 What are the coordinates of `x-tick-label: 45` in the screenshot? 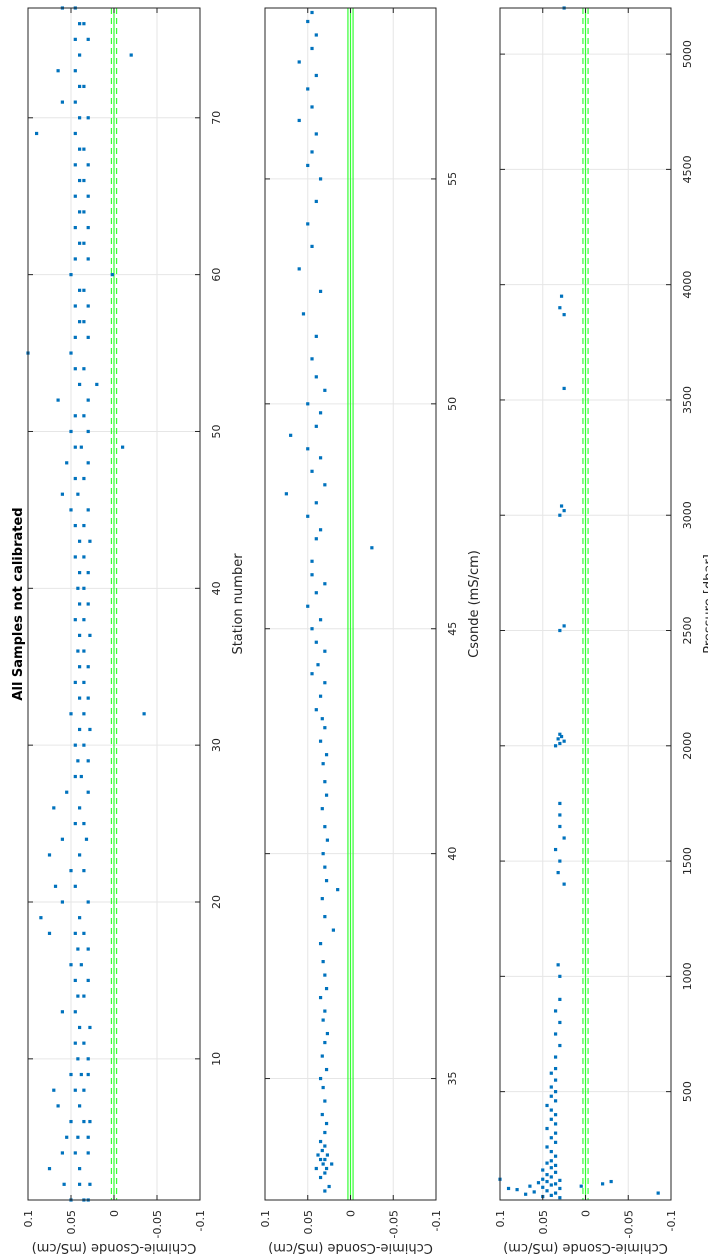 It's located at (452, 629).